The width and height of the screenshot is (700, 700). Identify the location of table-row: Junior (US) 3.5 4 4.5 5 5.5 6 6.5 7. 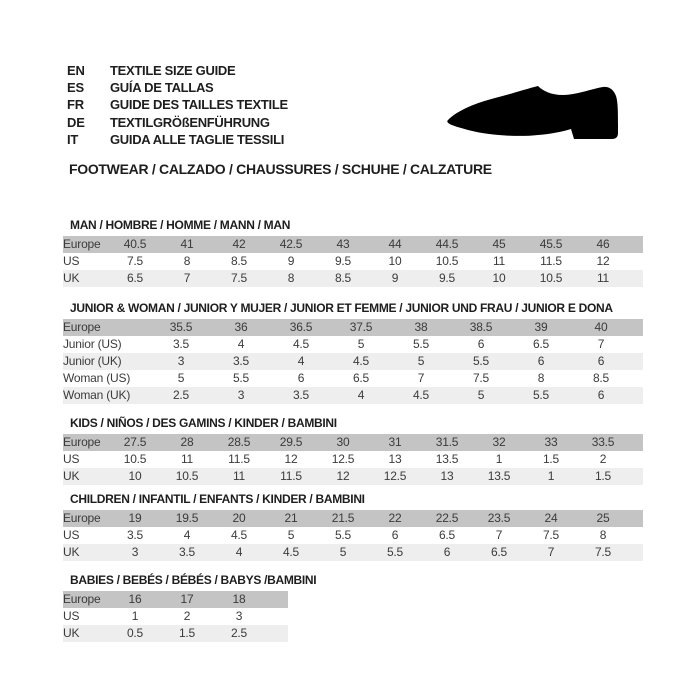
(353, 344).